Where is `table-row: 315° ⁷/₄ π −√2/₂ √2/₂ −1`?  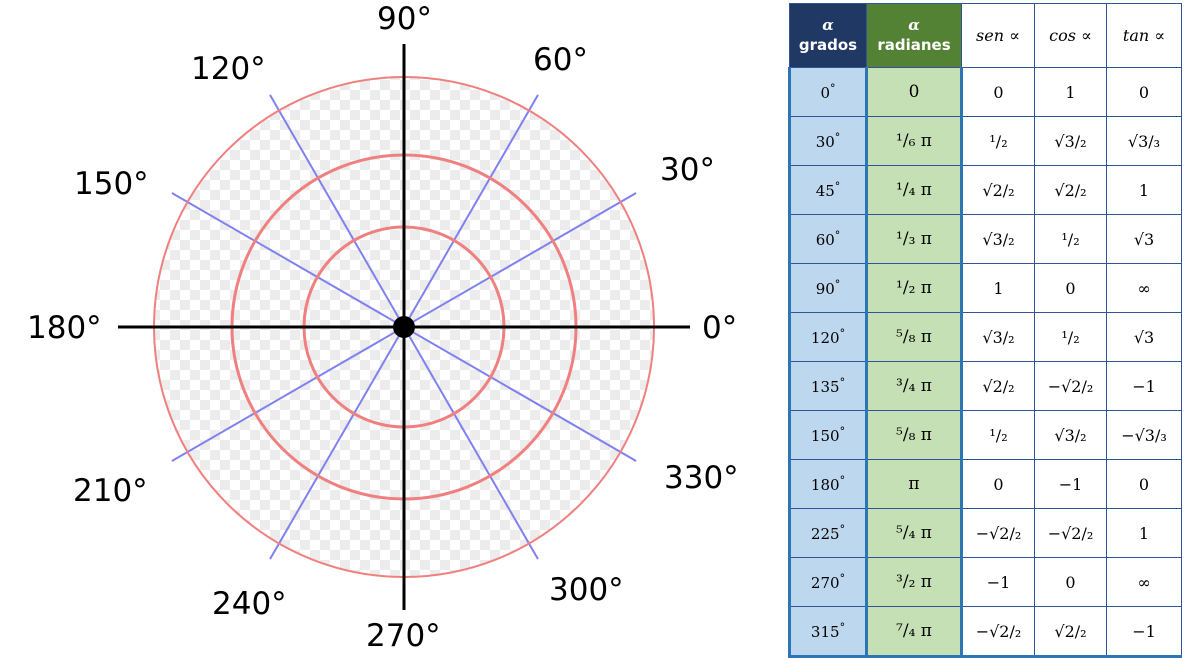 table-row: 315° ⁷/₄ π −√2/₂ √2/₂ −1 is located at coordinates (985, 632).